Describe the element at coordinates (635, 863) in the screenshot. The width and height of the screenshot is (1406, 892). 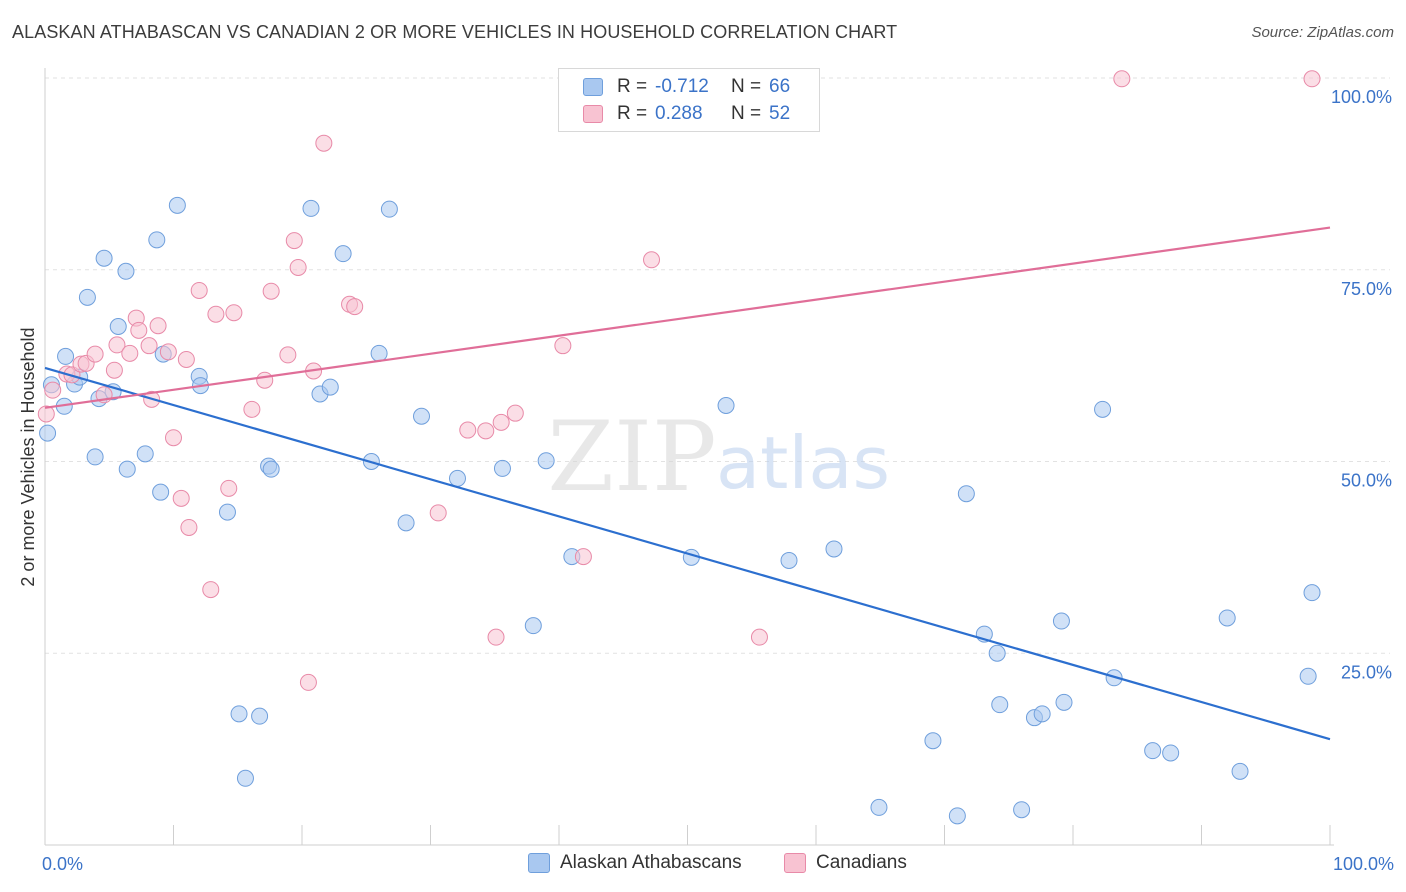
I see `series-legend-athabascans: Alaskan Athabascans` at that location.